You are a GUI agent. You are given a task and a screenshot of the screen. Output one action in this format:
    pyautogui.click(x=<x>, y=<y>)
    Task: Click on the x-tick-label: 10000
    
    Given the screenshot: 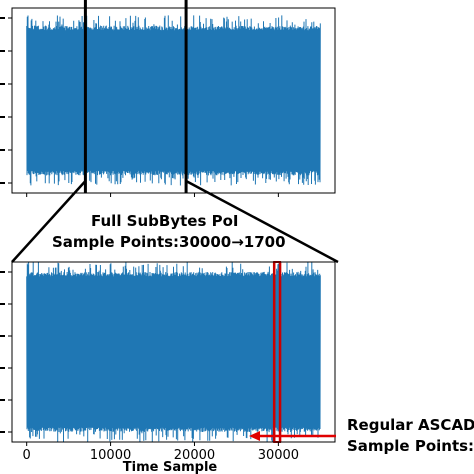 What is the action you would take?
    pyautogui.click(x=110, y=455)
    